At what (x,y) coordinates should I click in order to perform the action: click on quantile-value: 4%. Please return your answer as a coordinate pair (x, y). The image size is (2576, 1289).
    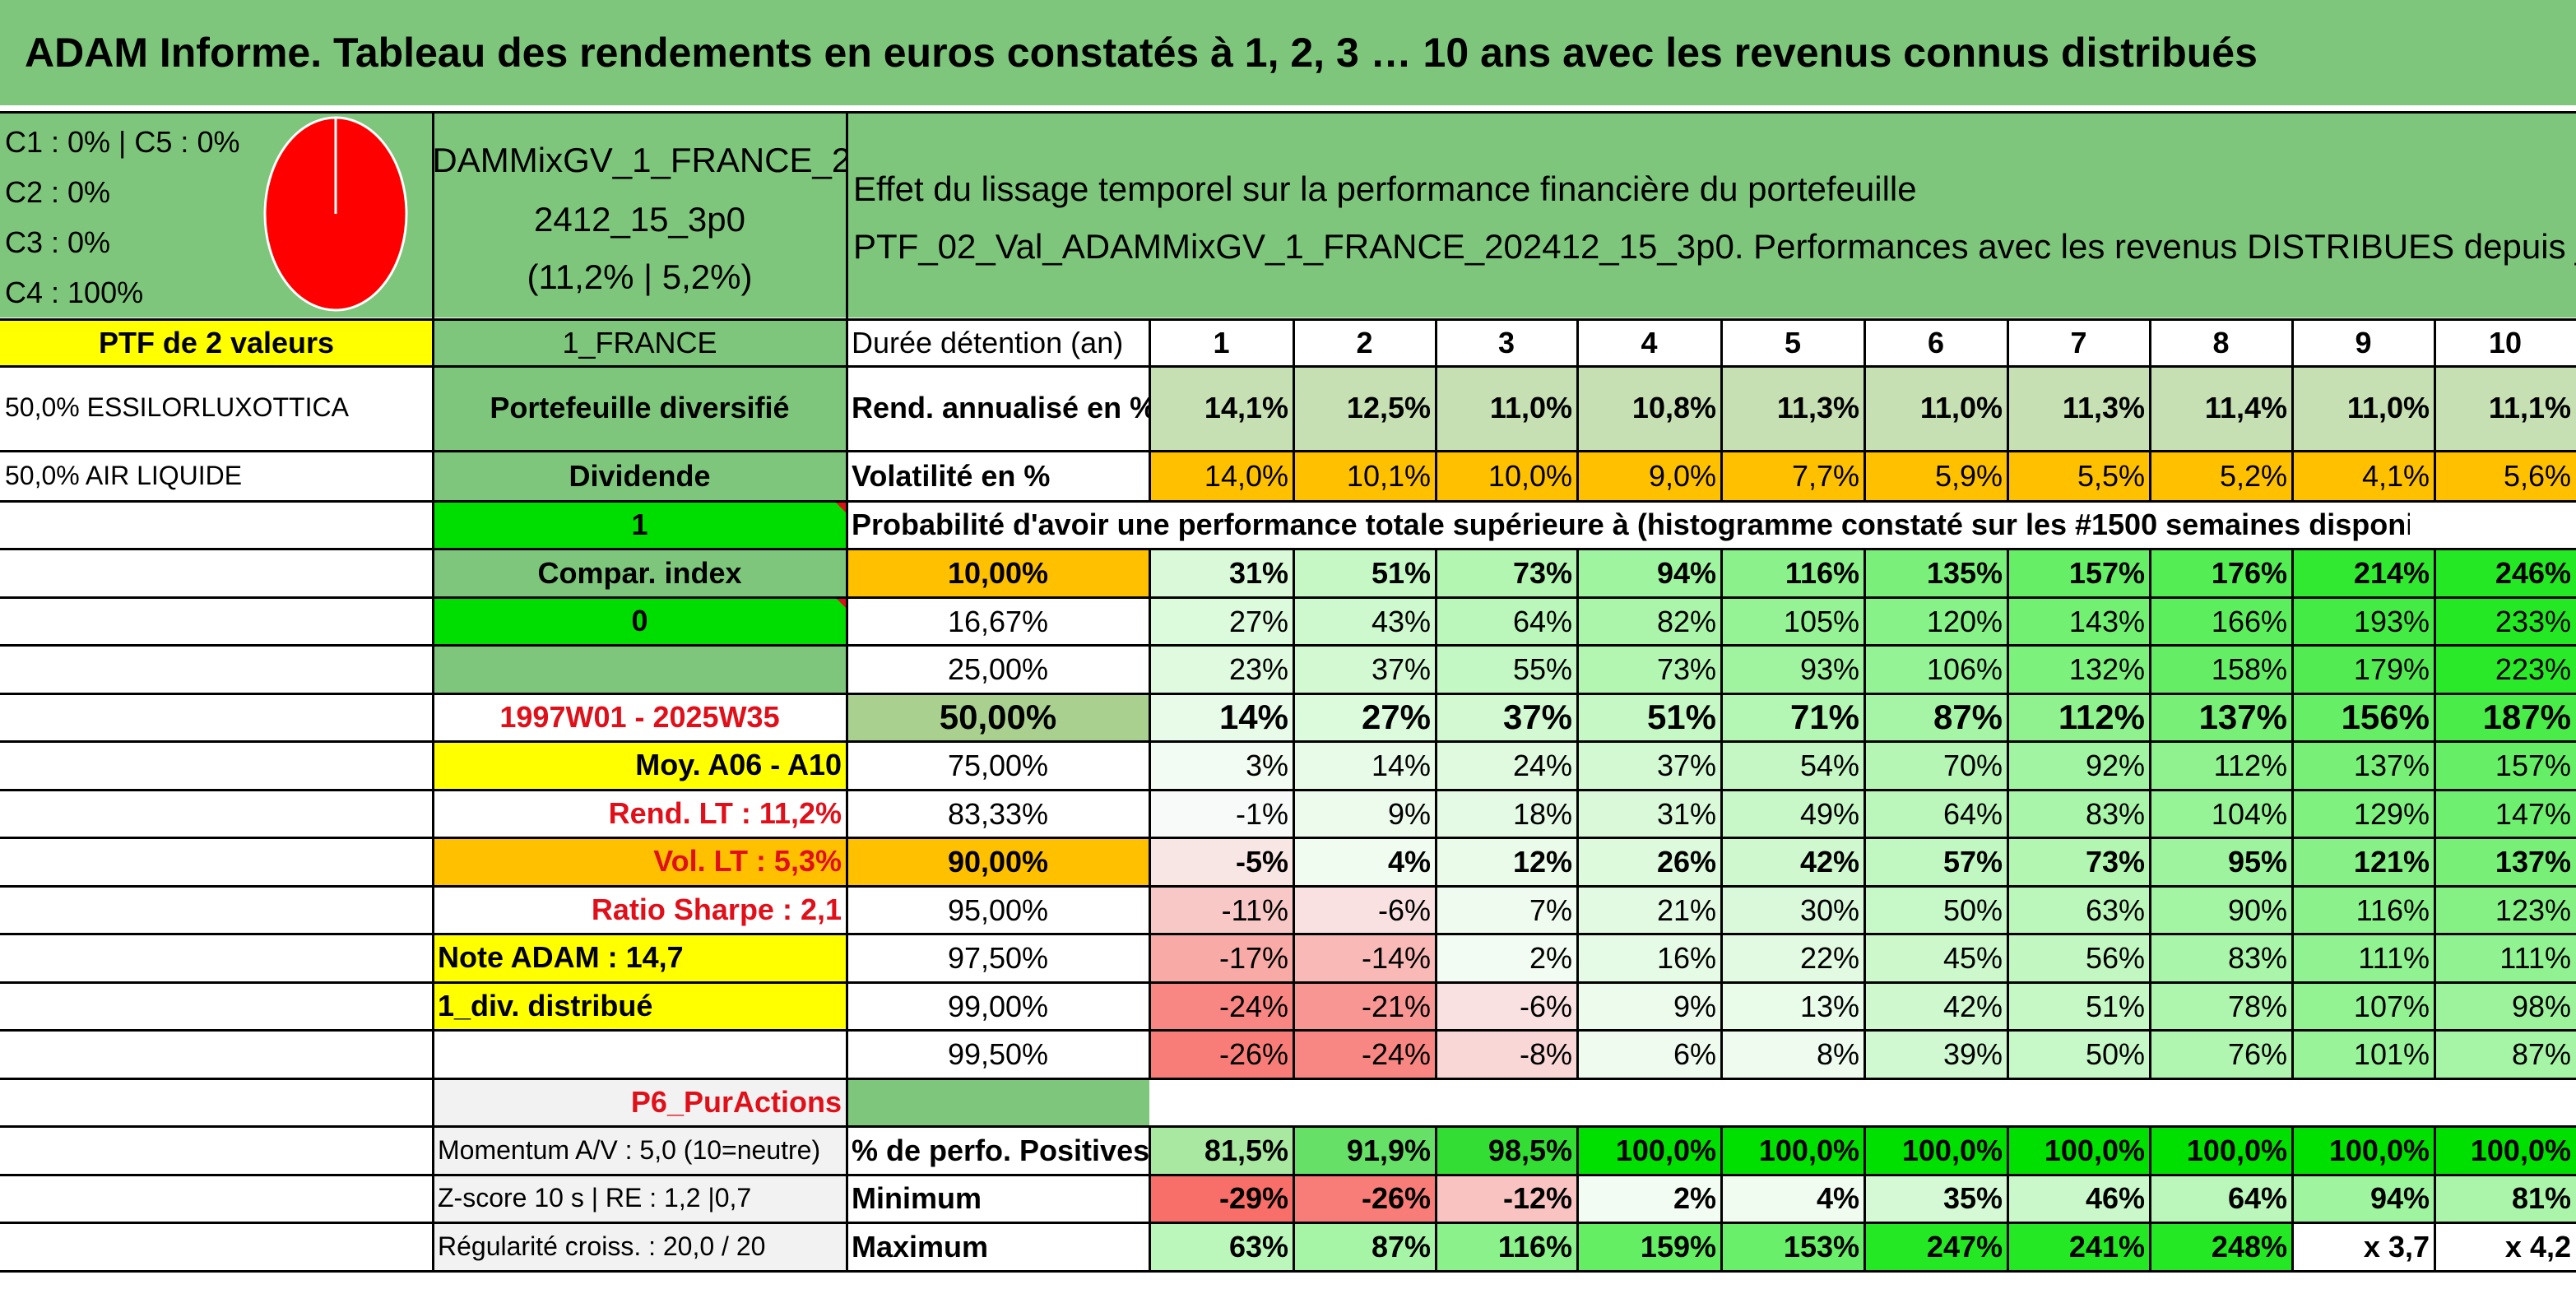
    Looking at the image, I should click on (1365, 862).